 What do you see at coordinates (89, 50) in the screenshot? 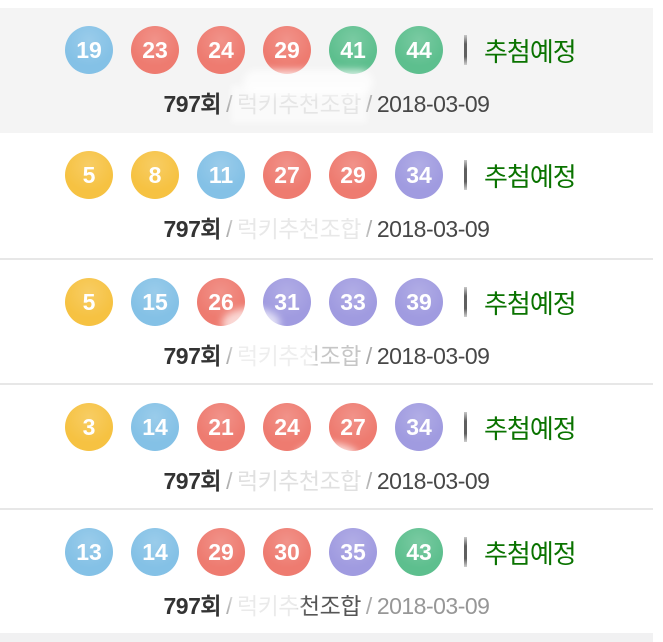
I see `lotto-ball: 19` at bounding box center [89, 50].